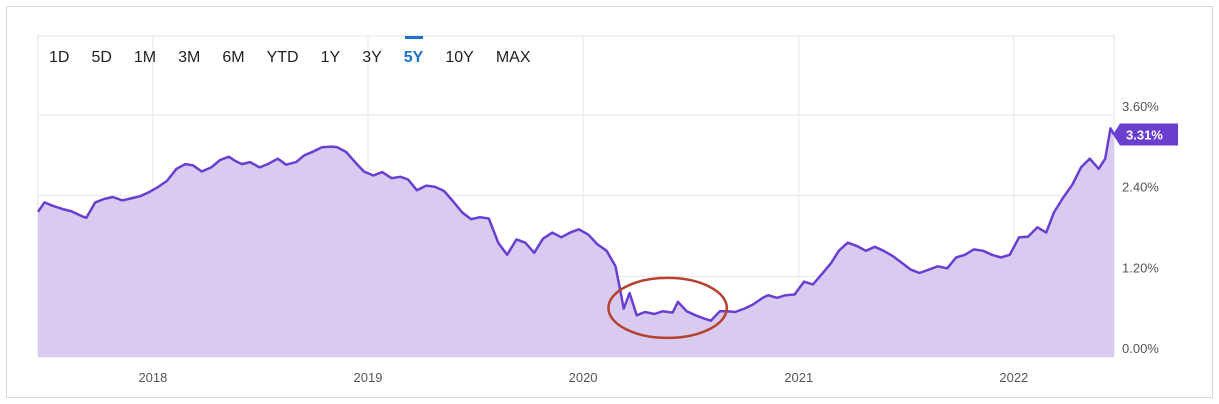  What do you see at coordinates (668, 308) in the screenshot?
I see `annotation-circle` at bounding box center [668, 308].